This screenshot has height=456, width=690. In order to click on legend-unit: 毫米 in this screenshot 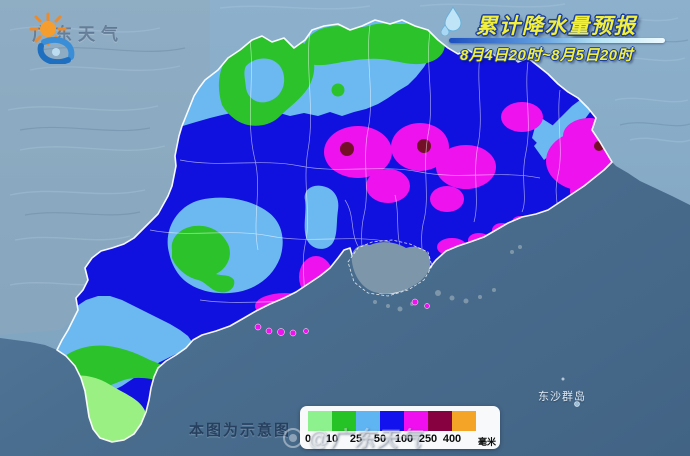, I will do `click(486, 442)`.